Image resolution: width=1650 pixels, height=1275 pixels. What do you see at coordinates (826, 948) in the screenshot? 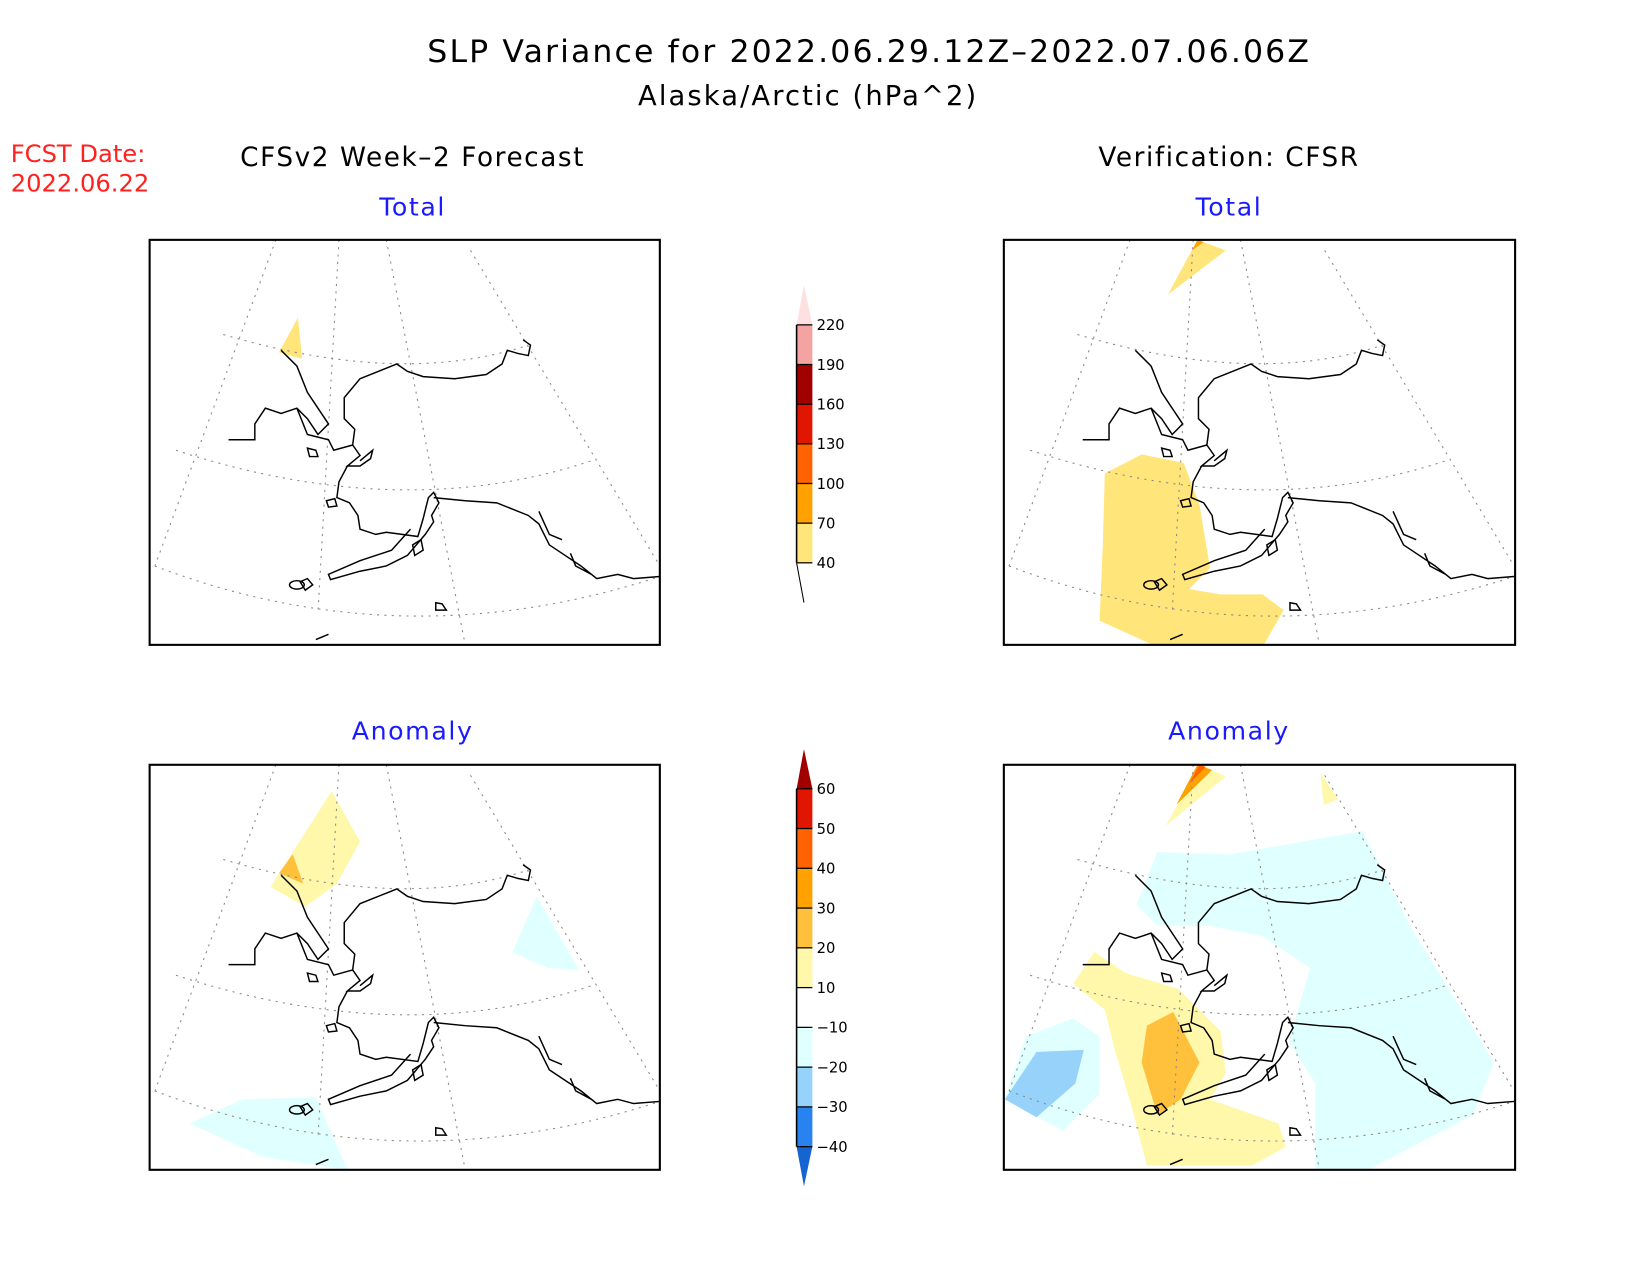
I see `colorbar-tick-label: 20` at bounding box center [826, 948].